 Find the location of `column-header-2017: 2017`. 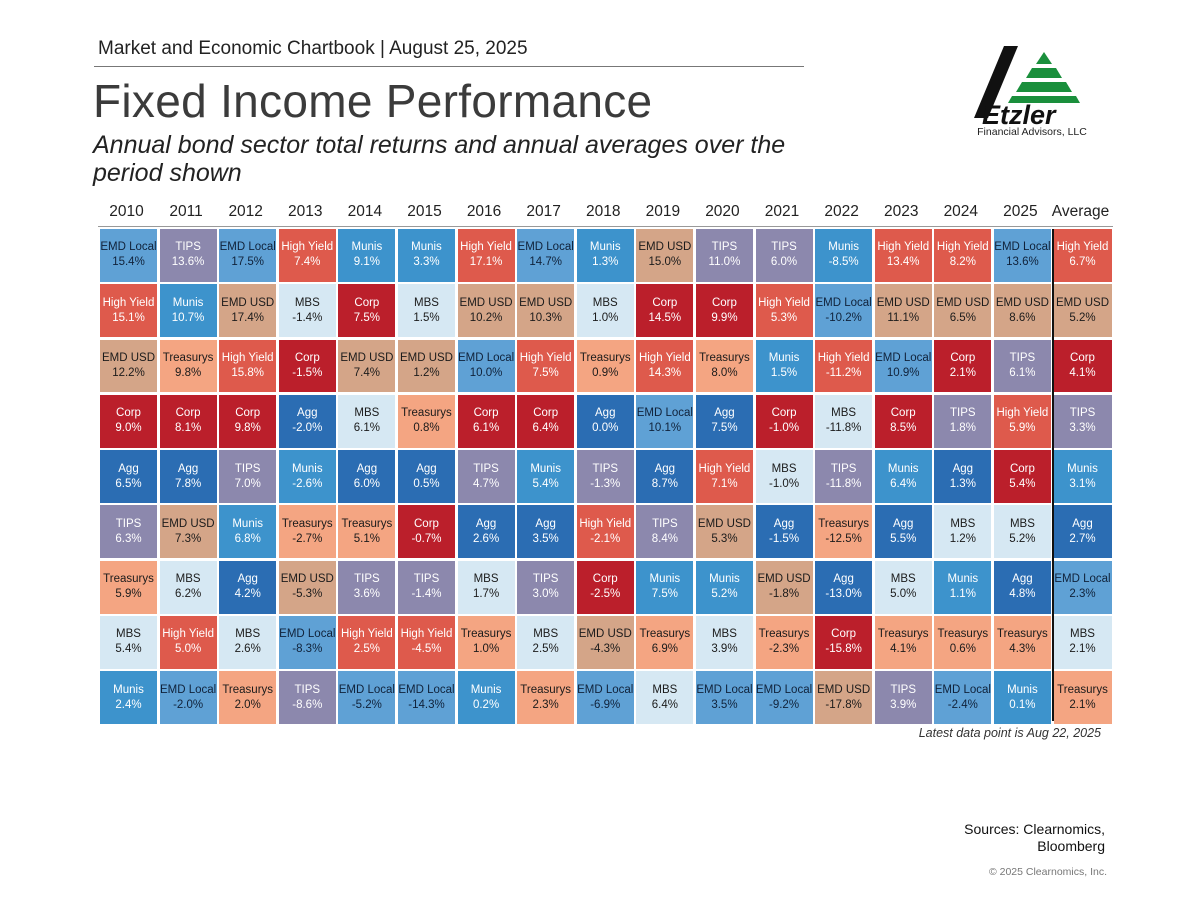

column-header-2017: 2017 is located at coordinates (543, 211).